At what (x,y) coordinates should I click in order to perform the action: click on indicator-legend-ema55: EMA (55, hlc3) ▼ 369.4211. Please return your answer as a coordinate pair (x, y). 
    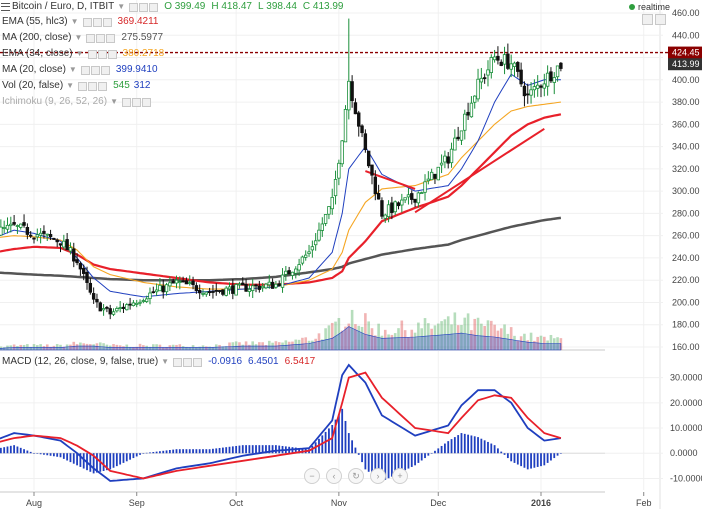
    Looking at the image, I should click on (83, 22).